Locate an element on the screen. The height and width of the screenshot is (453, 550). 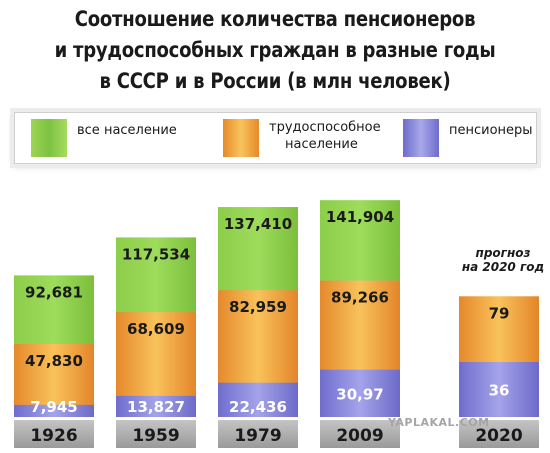
bar-pensioners-2009 is located at coordinates (360, 393).